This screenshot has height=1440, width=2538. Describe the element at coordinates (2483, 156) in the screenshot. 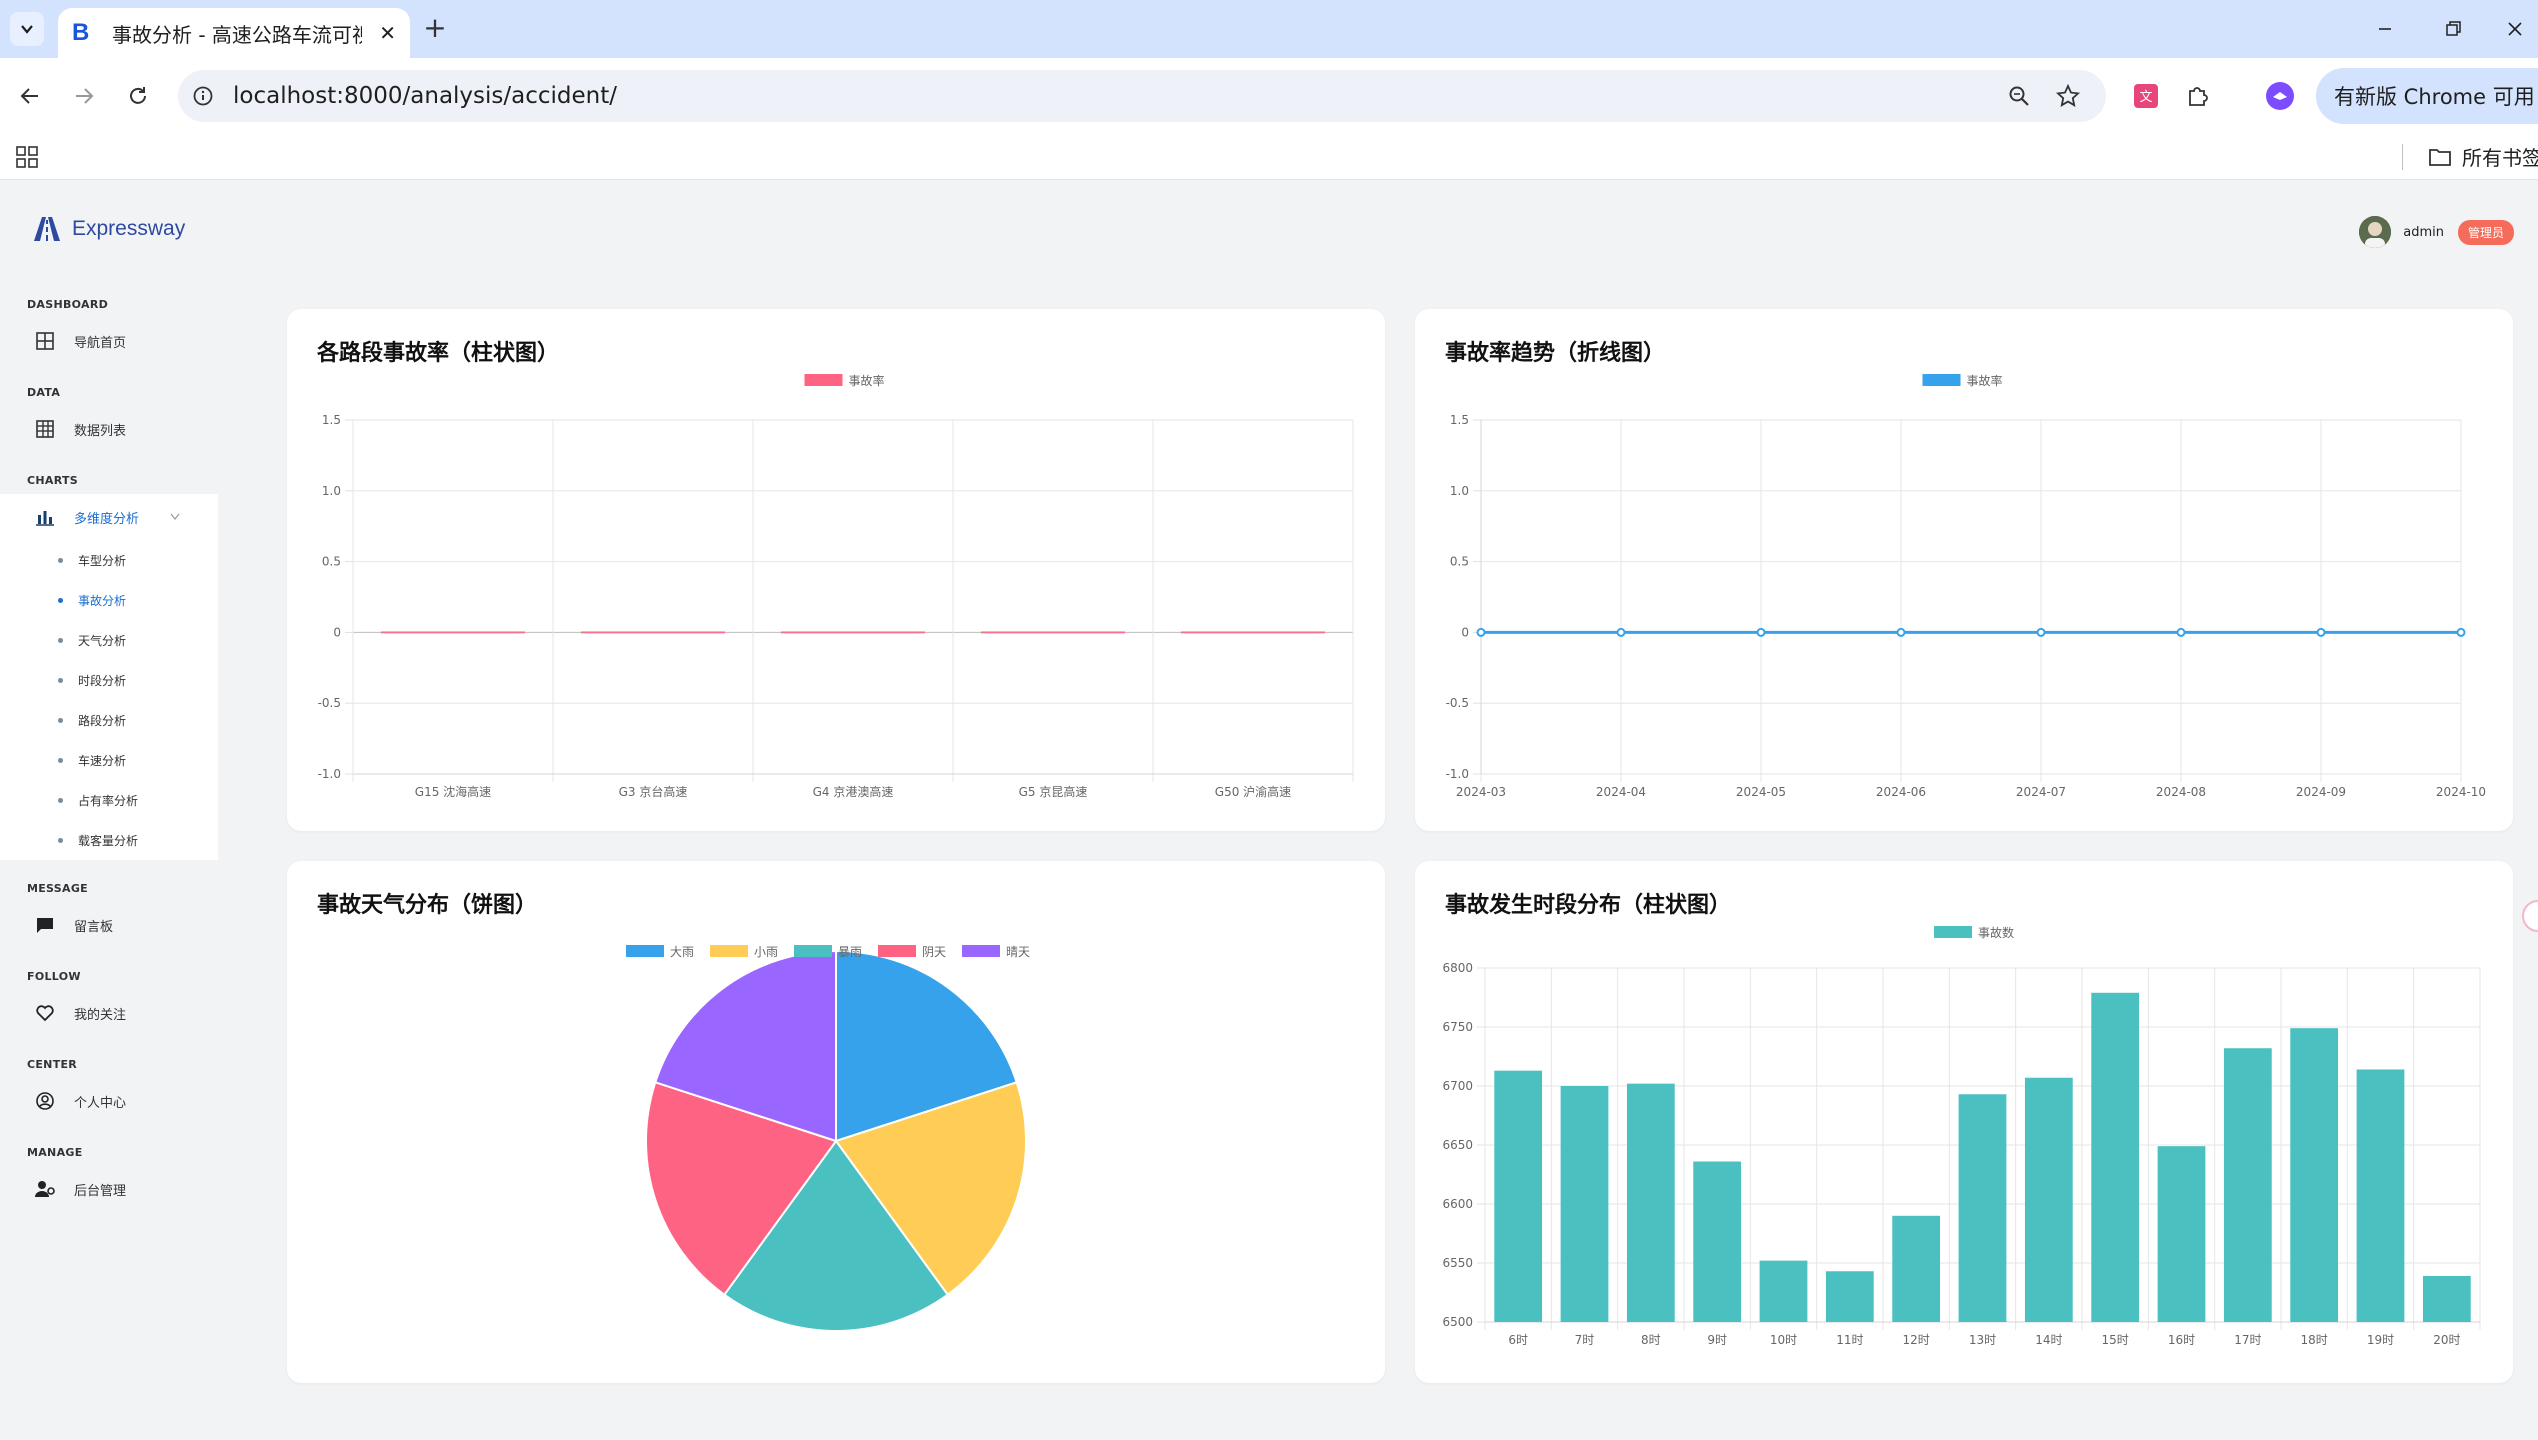

I see `all-bookmarks-button: 所有书签` at that location.